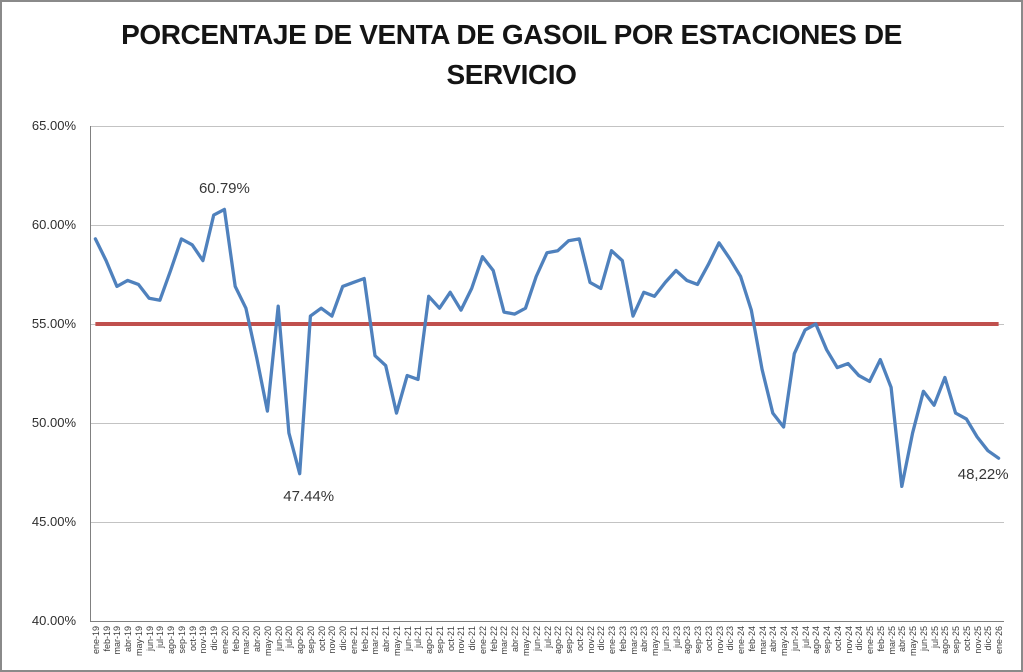 The image size is (1023, 672). Describe the element at coordinates (762, 640) in the screenshot. I see `x-axis-tick-label: mar-24` at that location.